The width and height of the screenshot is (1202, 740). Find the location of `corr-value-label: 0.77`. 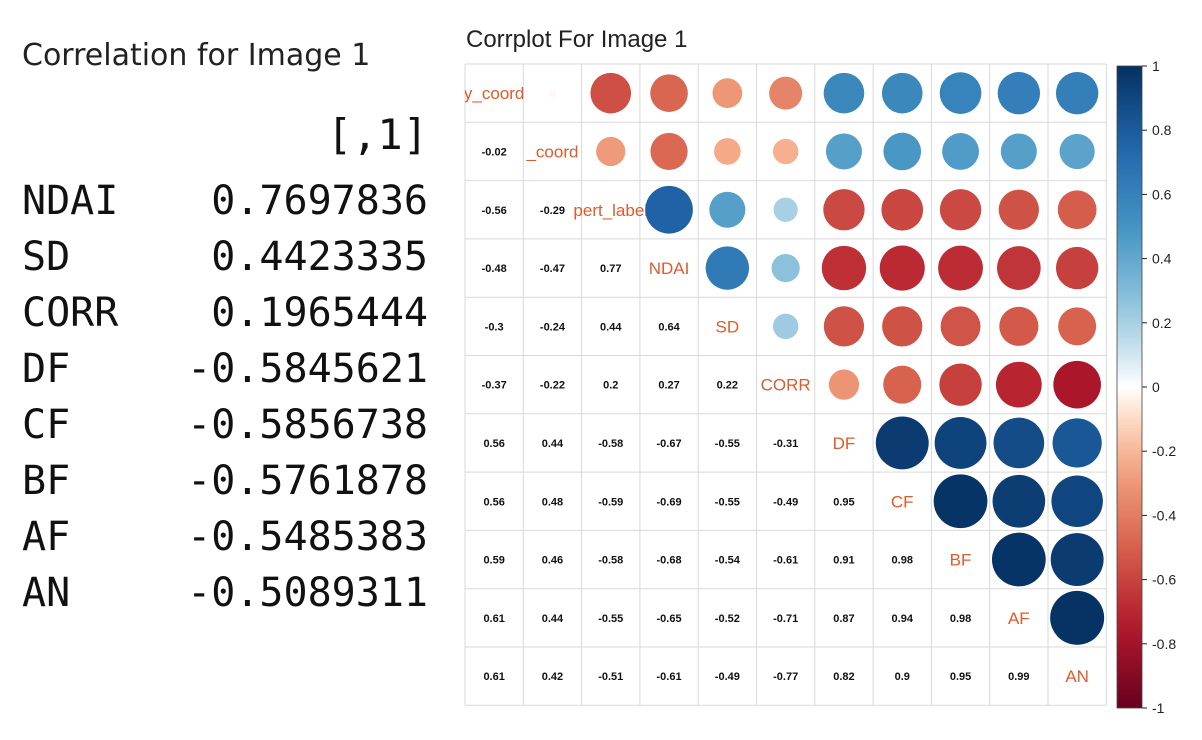

corr-value-label: 0.77 is located at coordinates (610, 269).